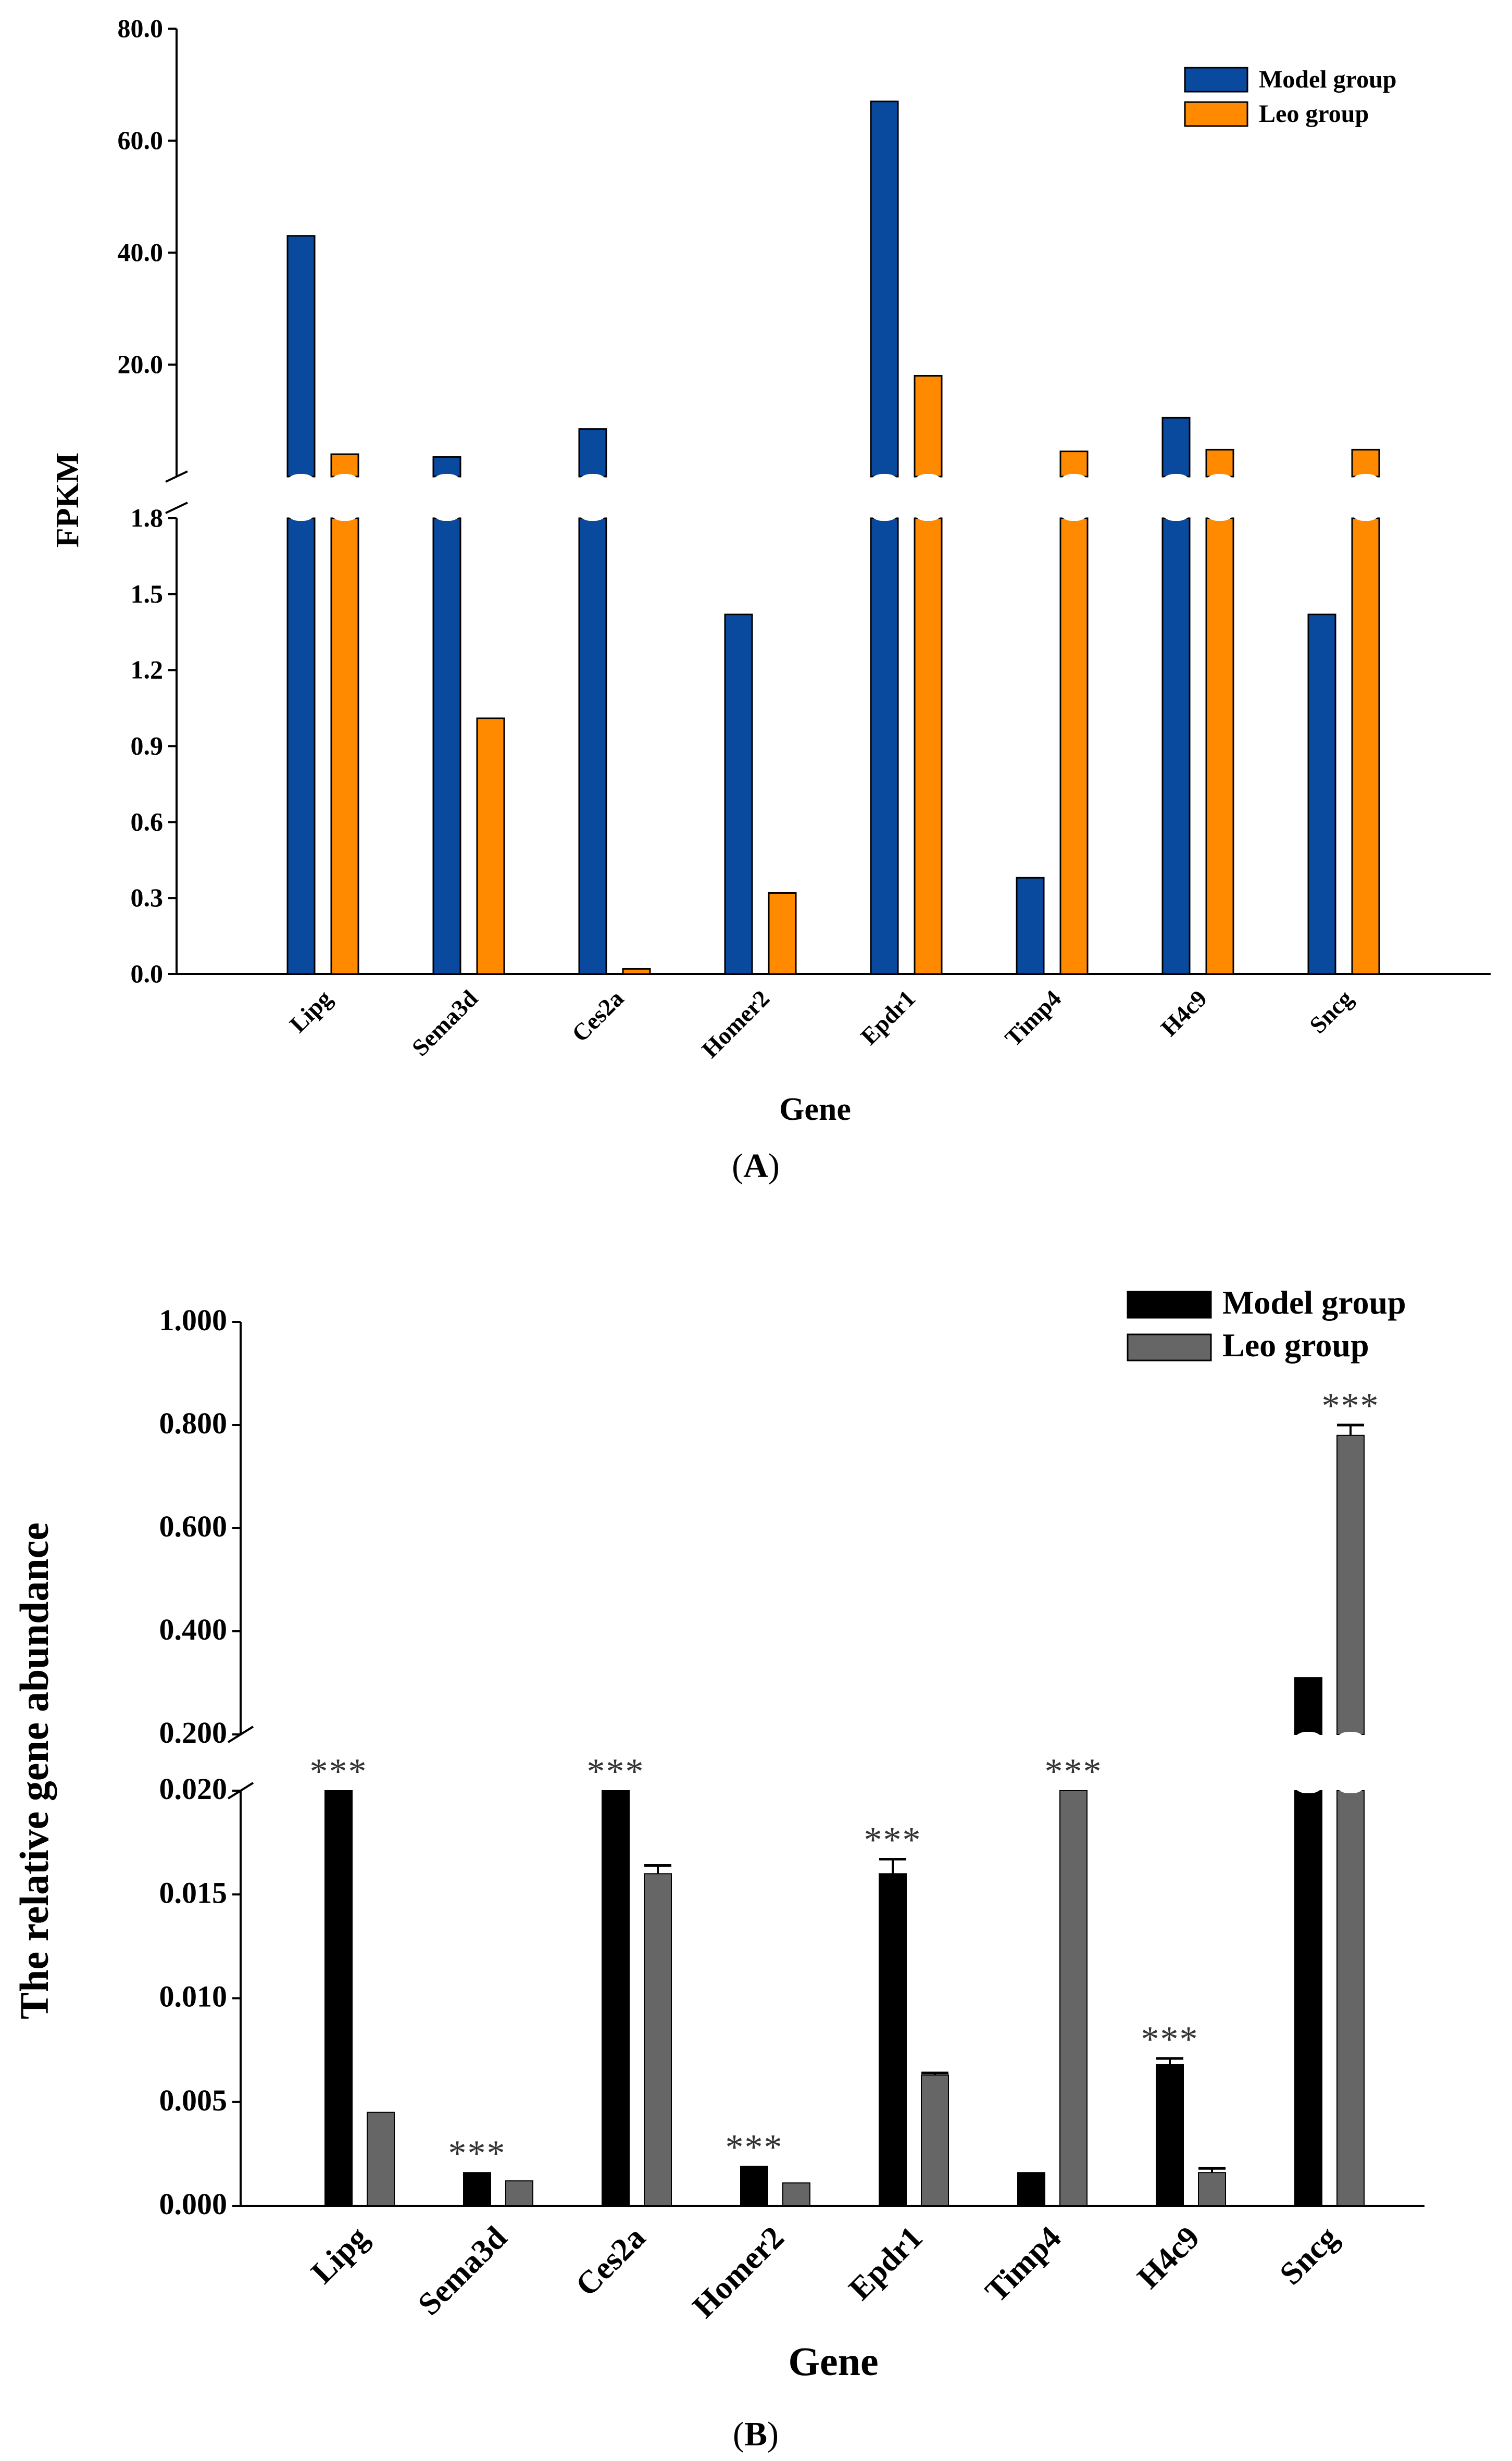 This screenshot has height=2461, width=1512. Describe the element at coordinates (141, 364) in the screenshot. I see `chart-a-ytick-upper-label: 20.0` at that location.